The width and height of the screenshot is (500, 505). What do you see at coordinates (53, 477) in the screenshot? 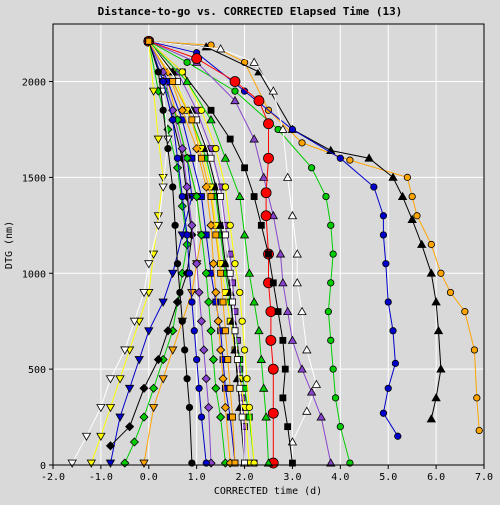
I see `x-tick-label: -2.0` at bounding box center [53, 477].